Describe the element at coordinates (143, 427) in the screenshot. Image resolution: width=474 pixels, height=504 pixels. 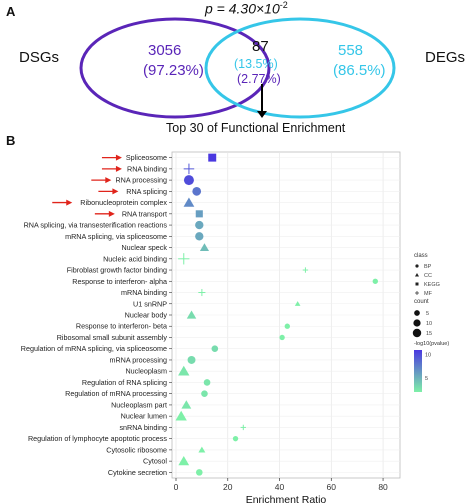
I see `term-label: snRNA binding` at that location.